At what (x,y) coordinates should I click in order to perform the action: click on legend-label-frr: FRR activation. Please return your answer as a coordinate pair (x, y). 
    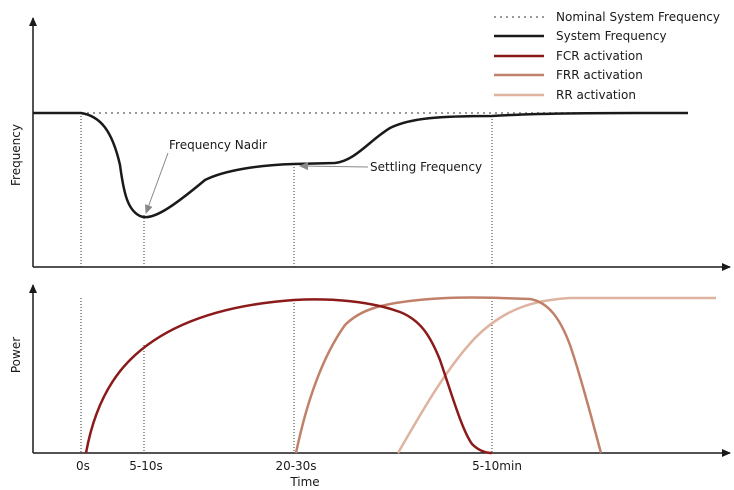
    Looking at the image, I should click on (599, 75).